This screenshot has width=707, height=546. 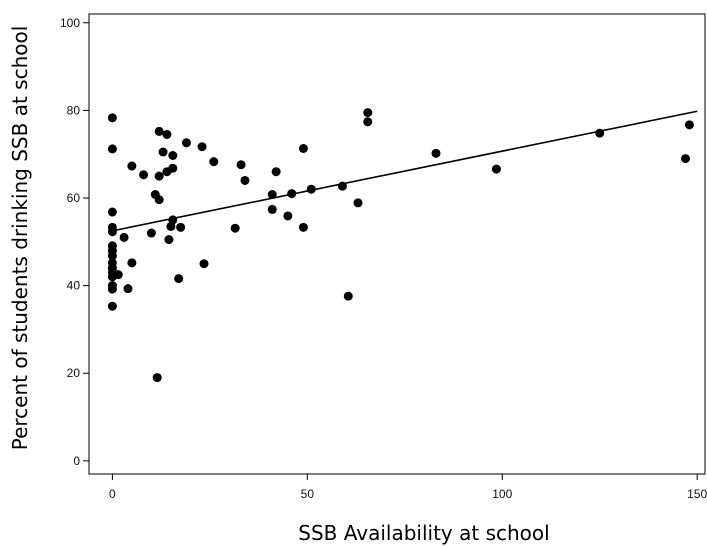 What do you see at coordinates (74, 242) in the screenshot?
I see `y-axis-ticks: 0 20 40 60 80 100` at bounding box center [74, 242].